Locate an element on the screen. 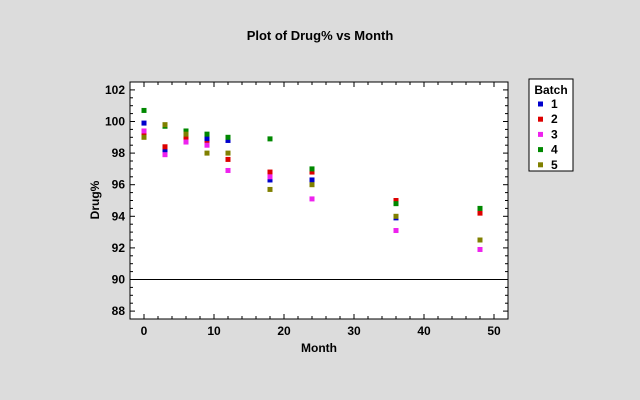  legend-box is located at coordinates (551, 125).